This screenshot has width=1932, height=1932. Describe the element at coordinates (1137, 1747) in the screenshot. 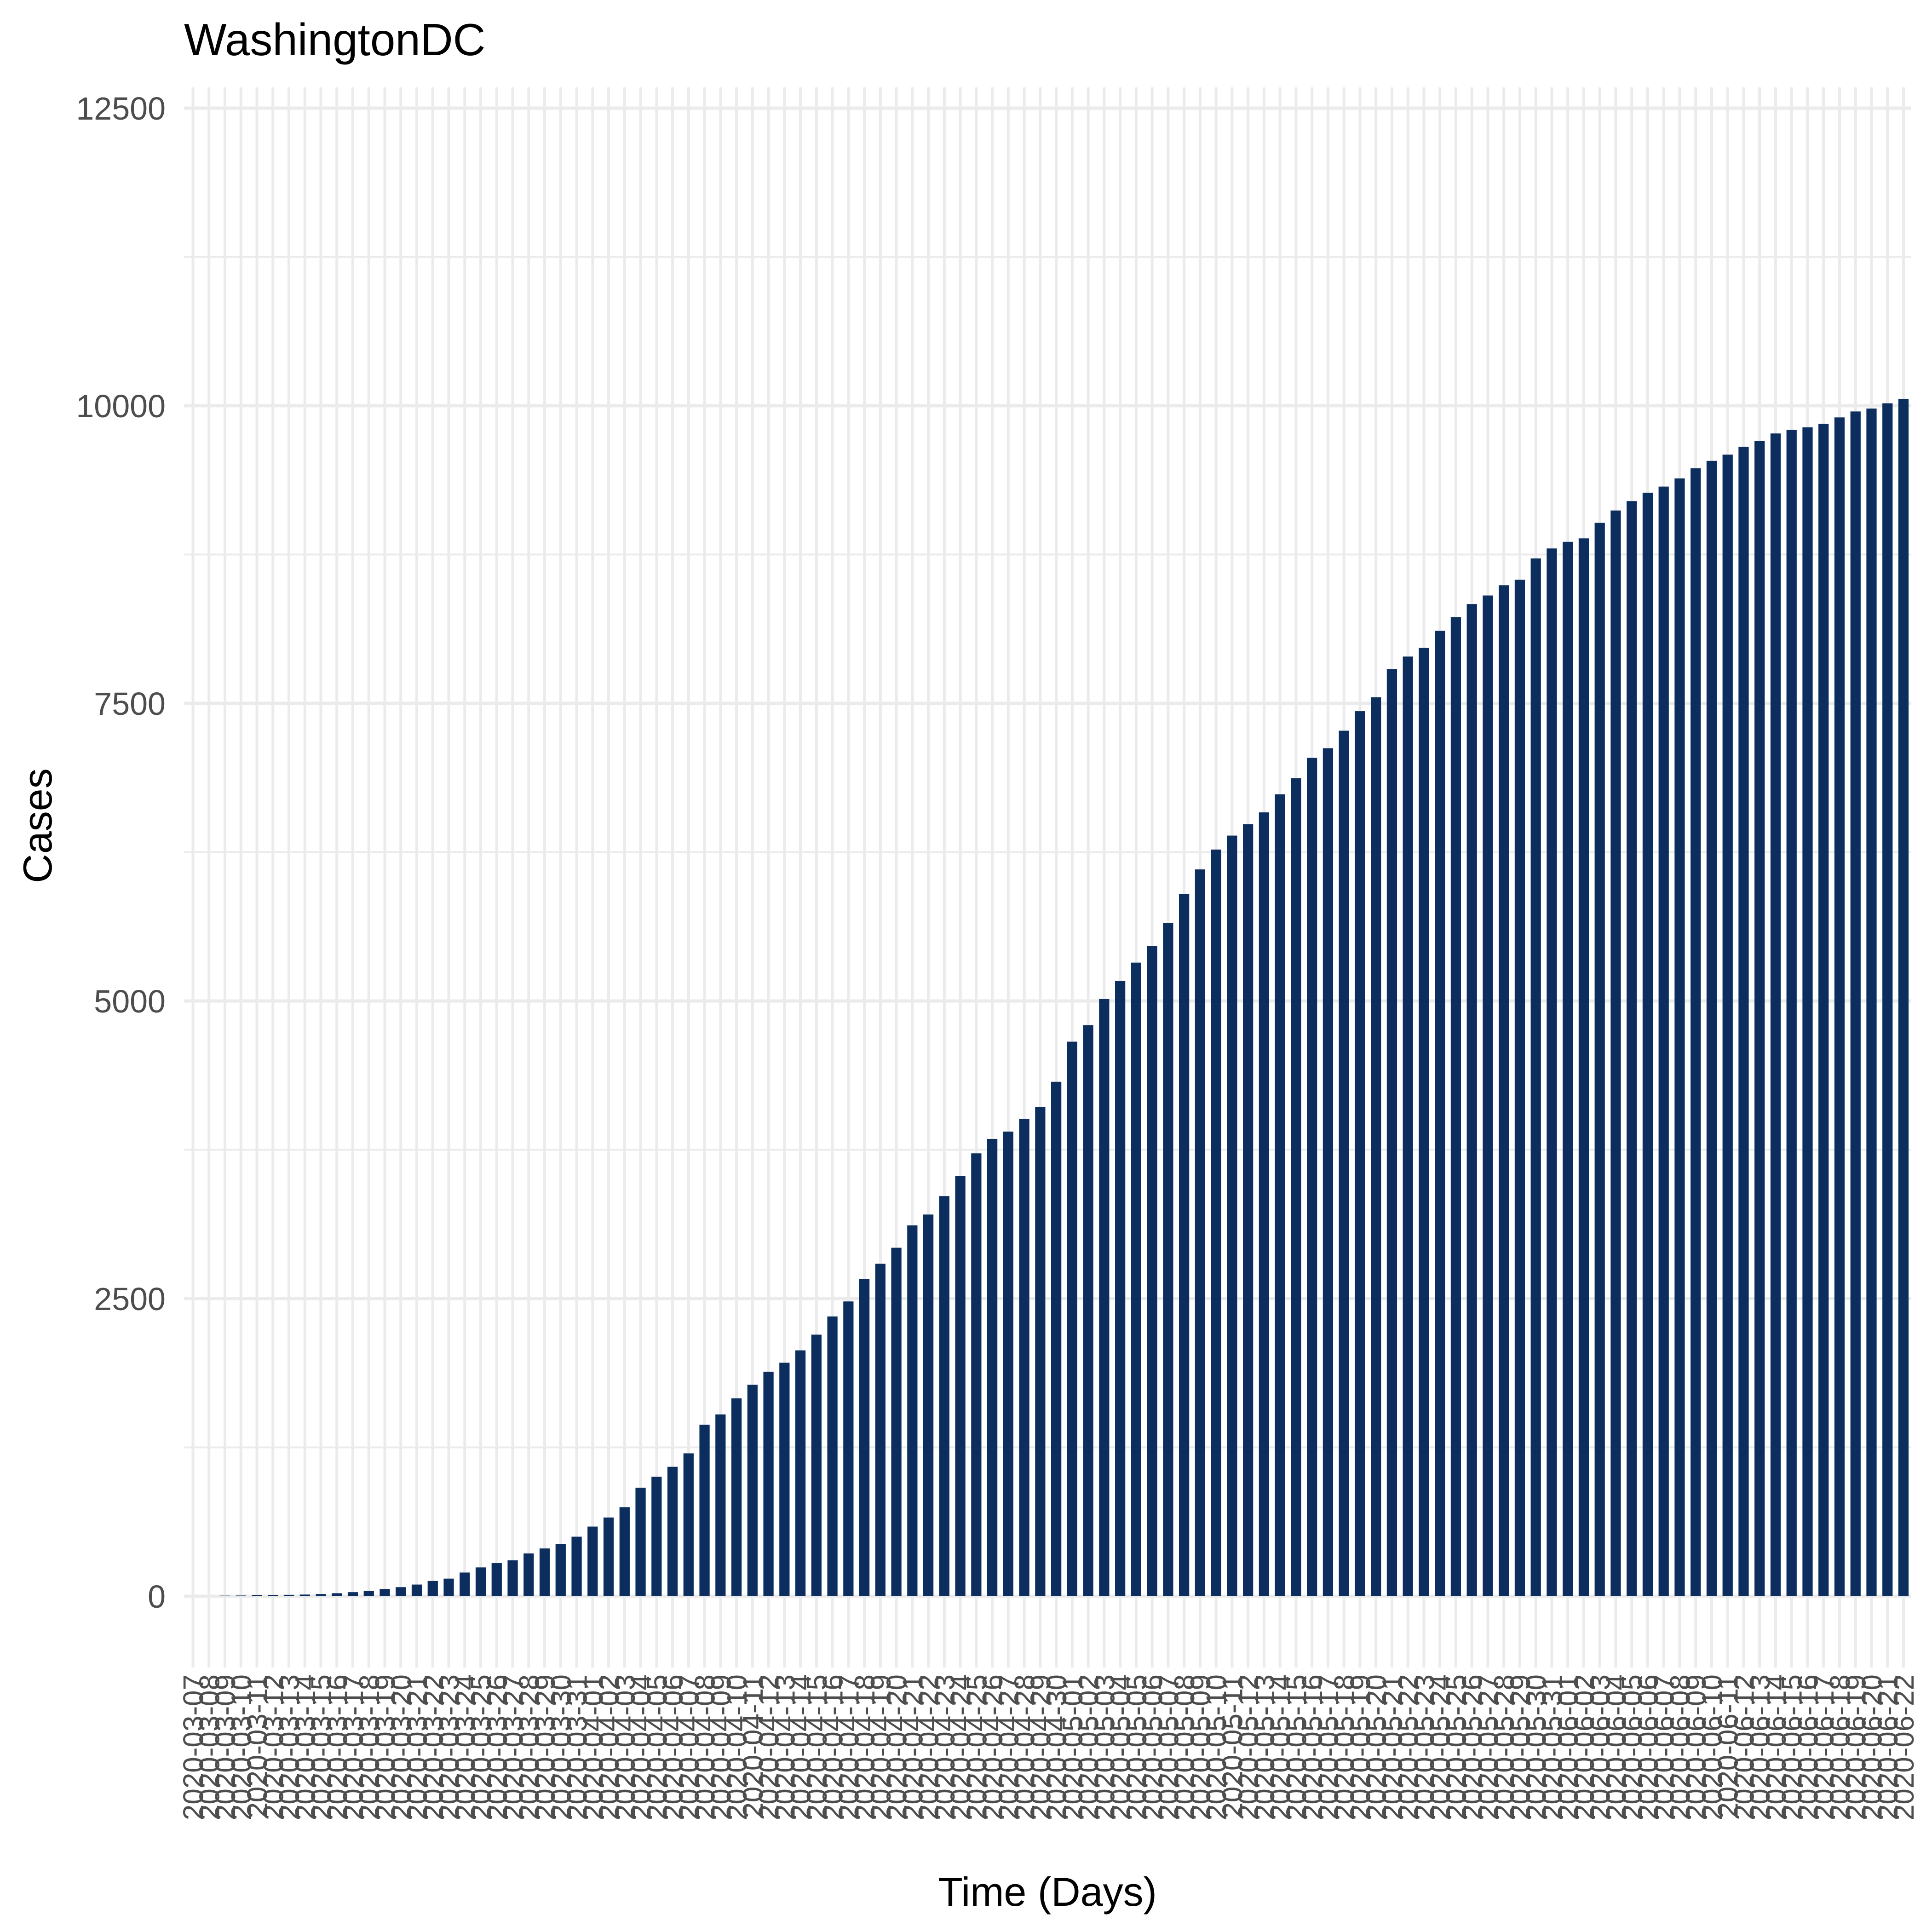

I see `x-tick-label: 2020-05-05` at that location.